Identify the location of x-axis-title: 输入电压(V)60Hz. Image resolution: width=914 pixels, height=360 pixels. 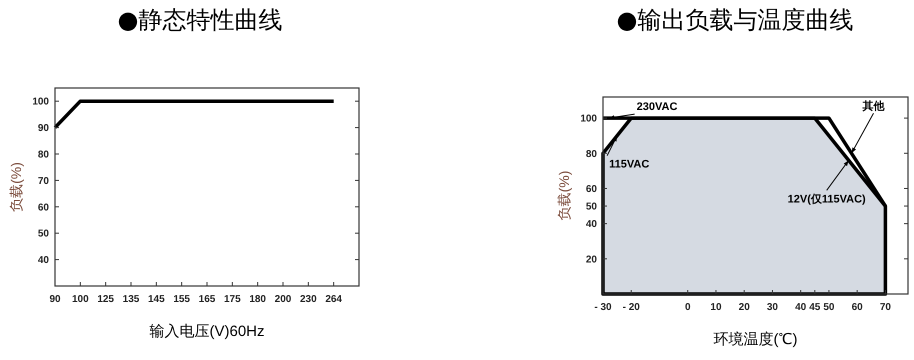
(207, 331).